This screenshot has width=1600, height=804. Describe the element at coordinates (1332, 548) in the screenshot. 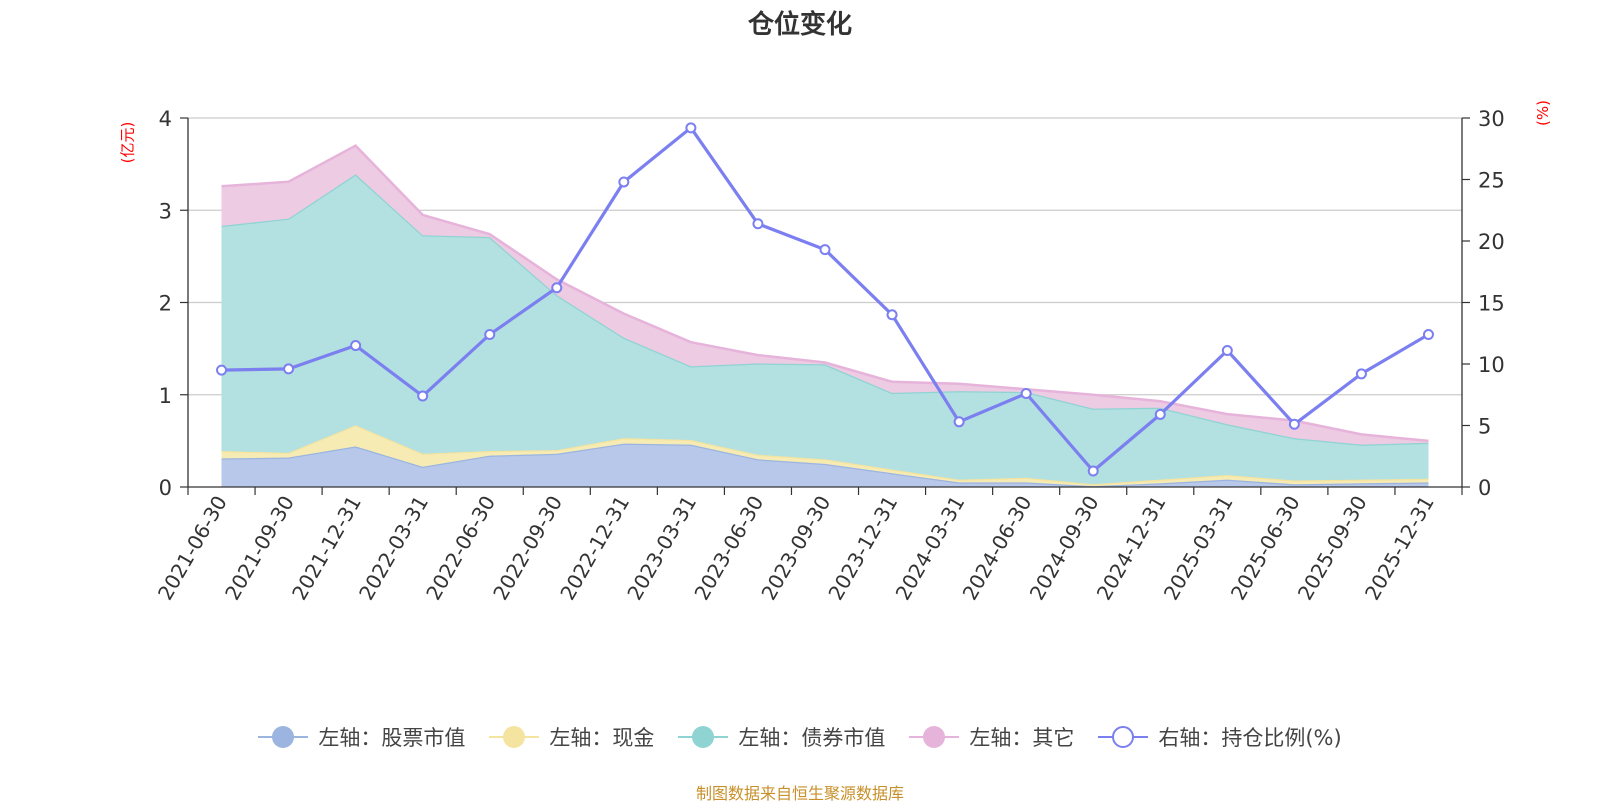

I see `x-axis-tick-label: 2025-09-30` at that location.